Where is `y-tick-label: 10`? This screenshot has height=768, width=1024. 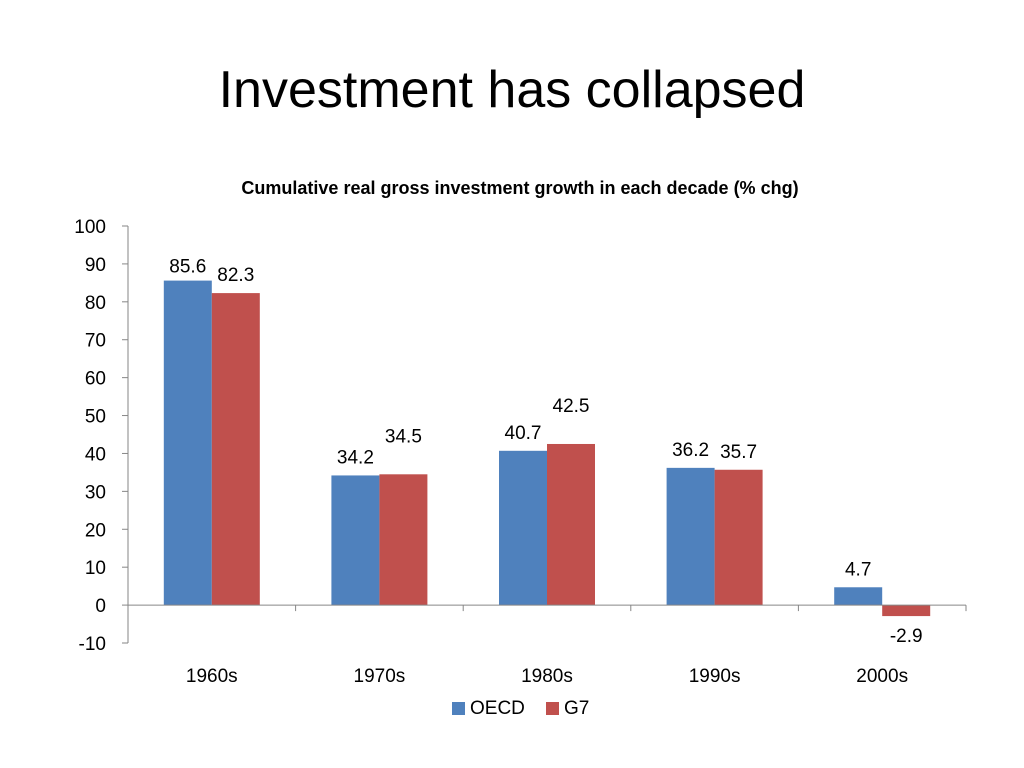 y-tick-label: 10 is located at coordinates (95, 568).